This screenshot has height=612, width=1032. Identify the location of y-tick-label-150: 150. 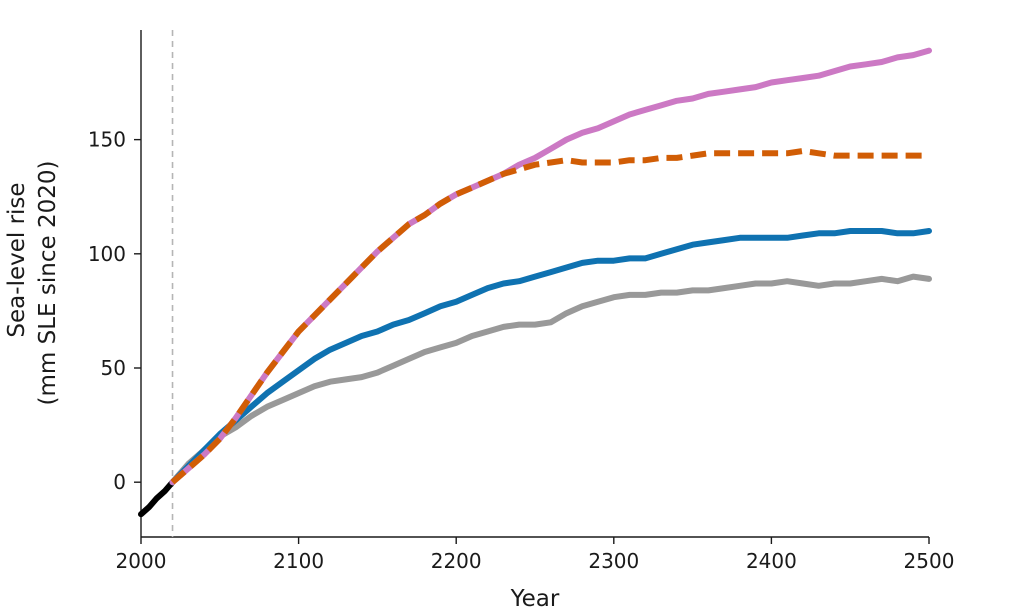
(107, 140).